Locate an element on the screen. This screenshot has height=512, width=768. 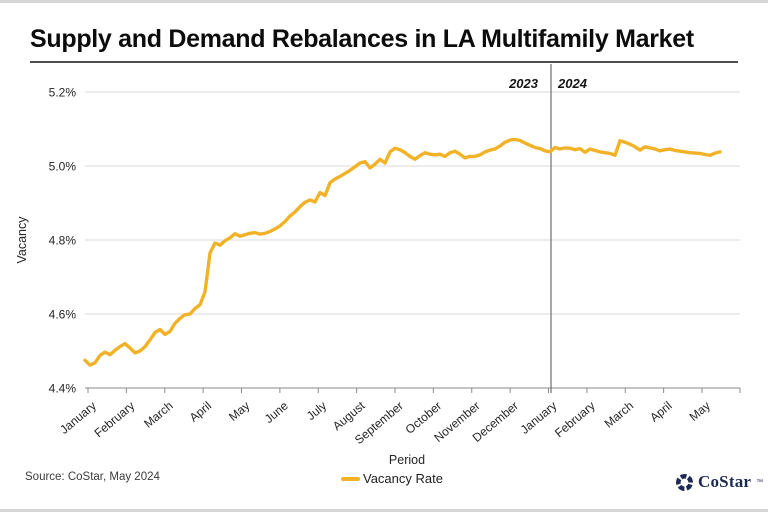
costar-logo: CoStar ™ is located at coordinates (719, 482).